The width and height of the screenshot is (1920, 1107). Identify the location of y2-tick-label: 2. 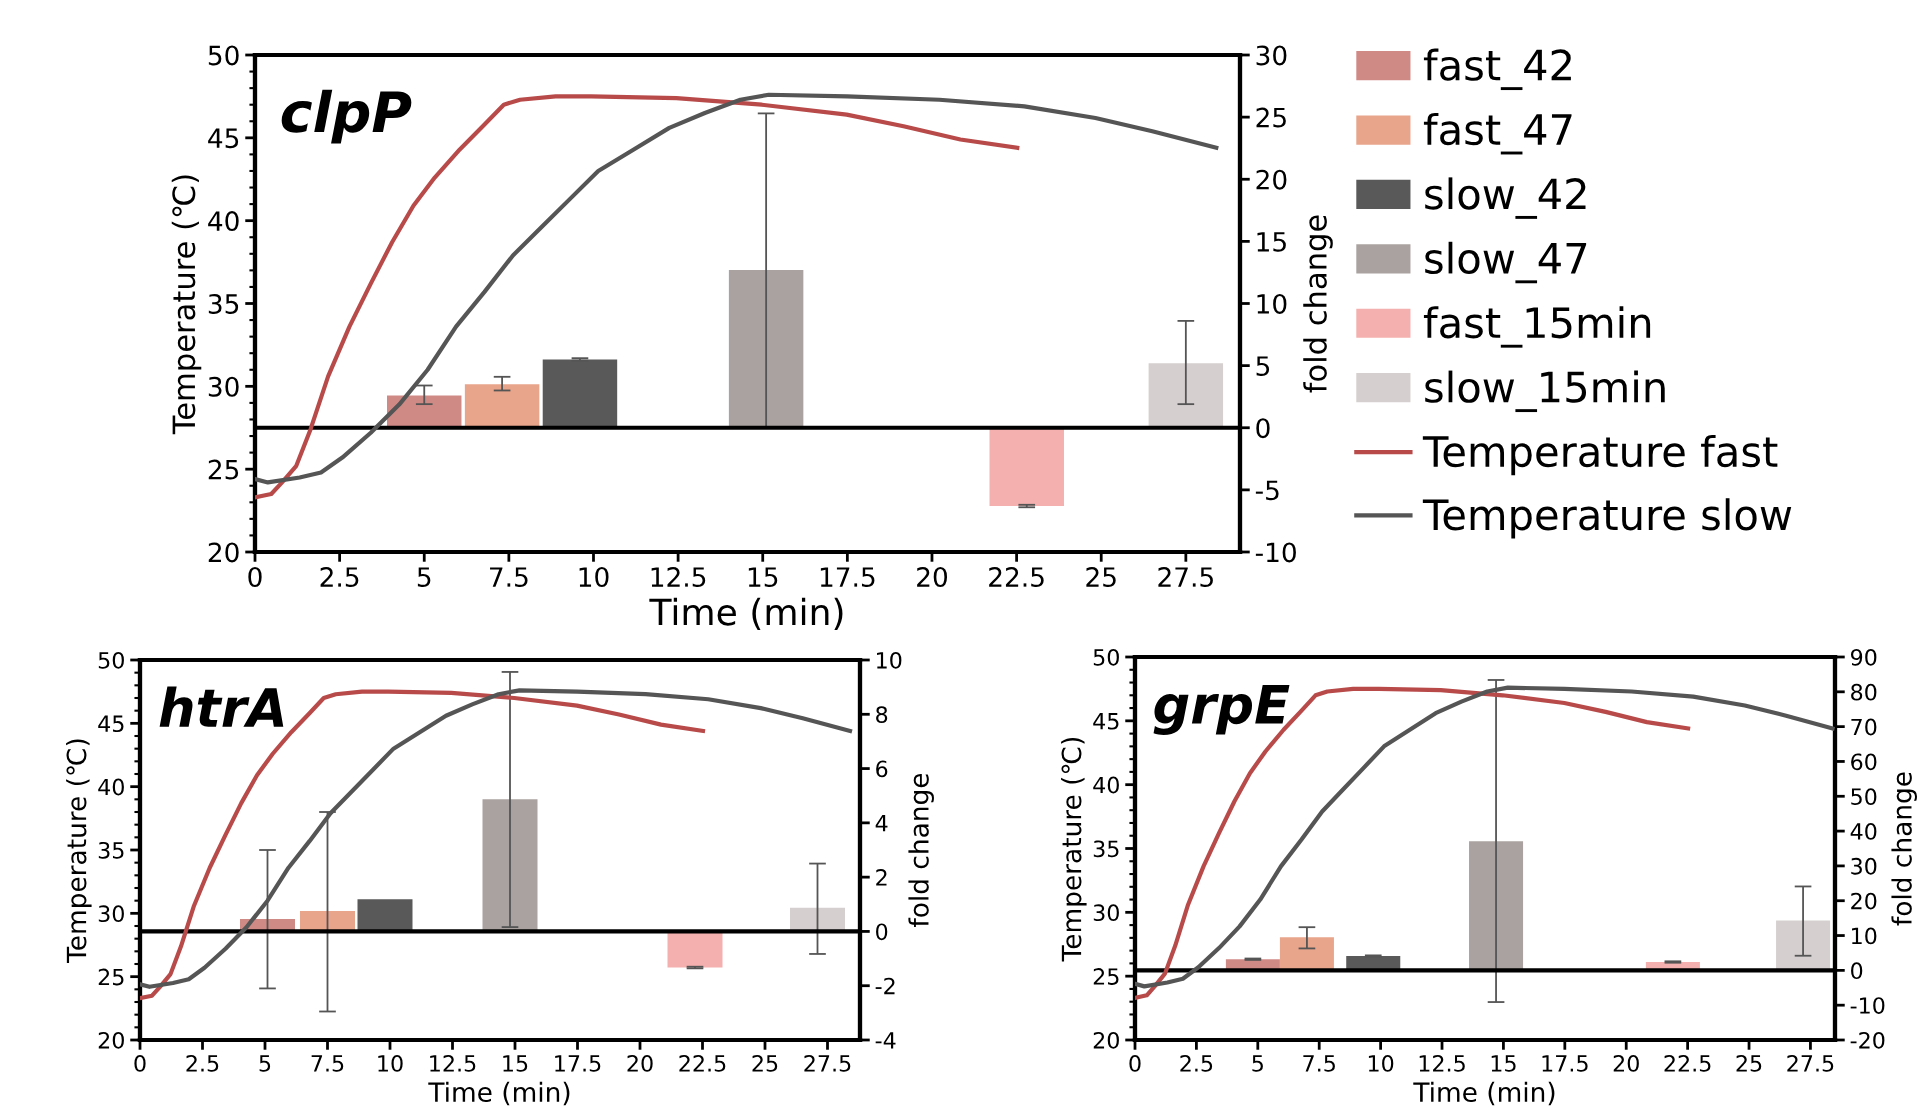
(881, 877).